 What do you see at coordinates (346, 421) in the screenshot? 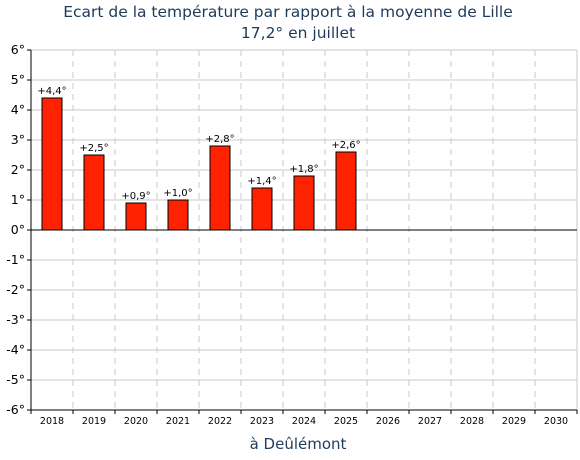
I see `x-tick-label-2025: 2025` at bounding box center [346, 421].